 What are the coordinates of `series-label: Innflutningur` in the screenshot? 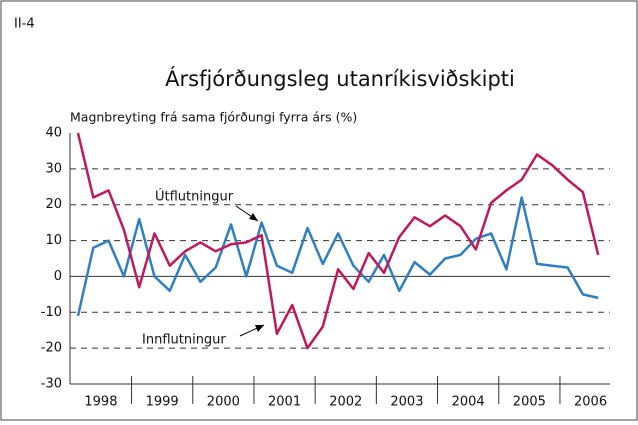 It's located at (184, 340).